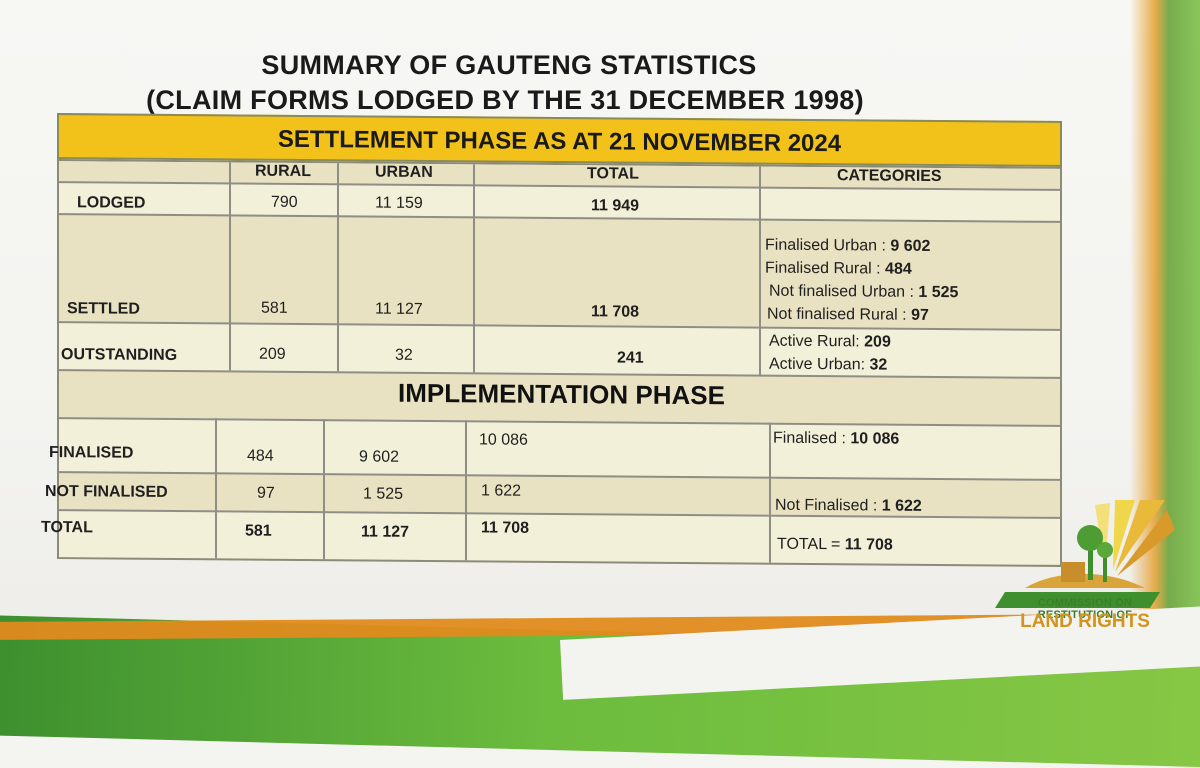 The image size is (1200, 768). What do you see at coordinates (848, 314) in the screenshot?
I see `settled-category-4: Not finalised Rural : 97` at bounding box center [848, 314].